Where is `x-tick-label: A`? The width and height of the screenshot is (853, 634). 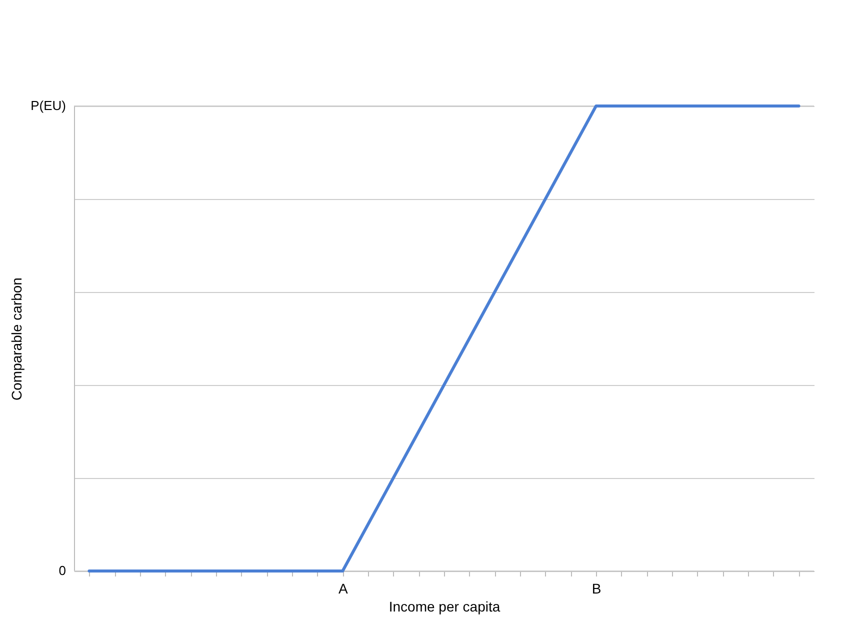
x-tick-label: A is located at coordinates (343, 588).